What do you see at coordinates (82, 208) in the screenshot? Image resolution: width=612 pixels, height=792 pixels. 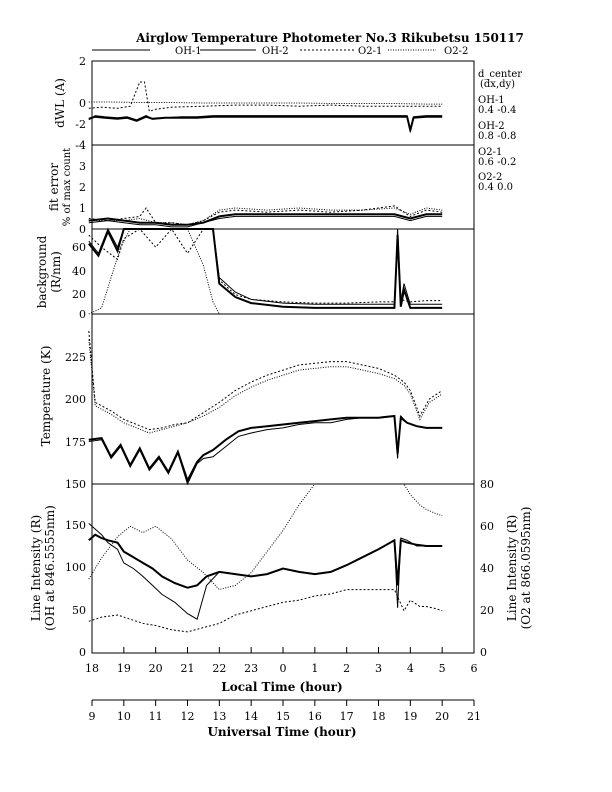 I see `tick-fit-1: 1` at bounding box center [82, 208].